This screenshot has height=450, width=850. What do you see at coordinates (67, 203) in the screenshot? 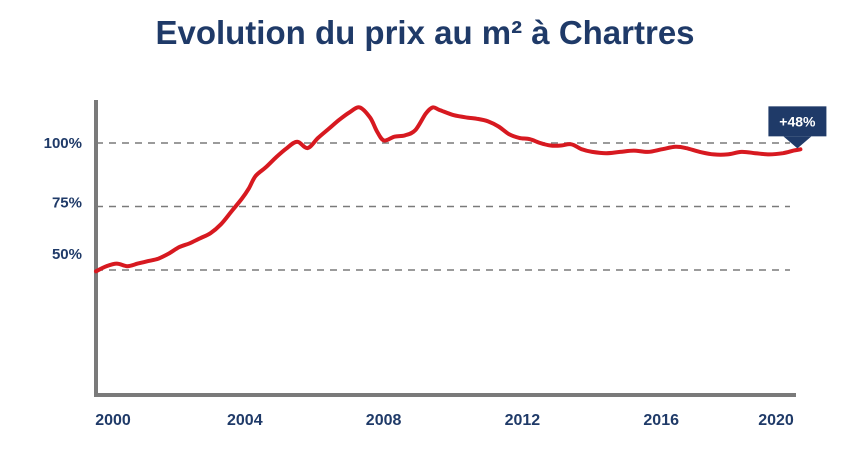
I see `y-tick-label: 75%` at bounding box center [67, 203].